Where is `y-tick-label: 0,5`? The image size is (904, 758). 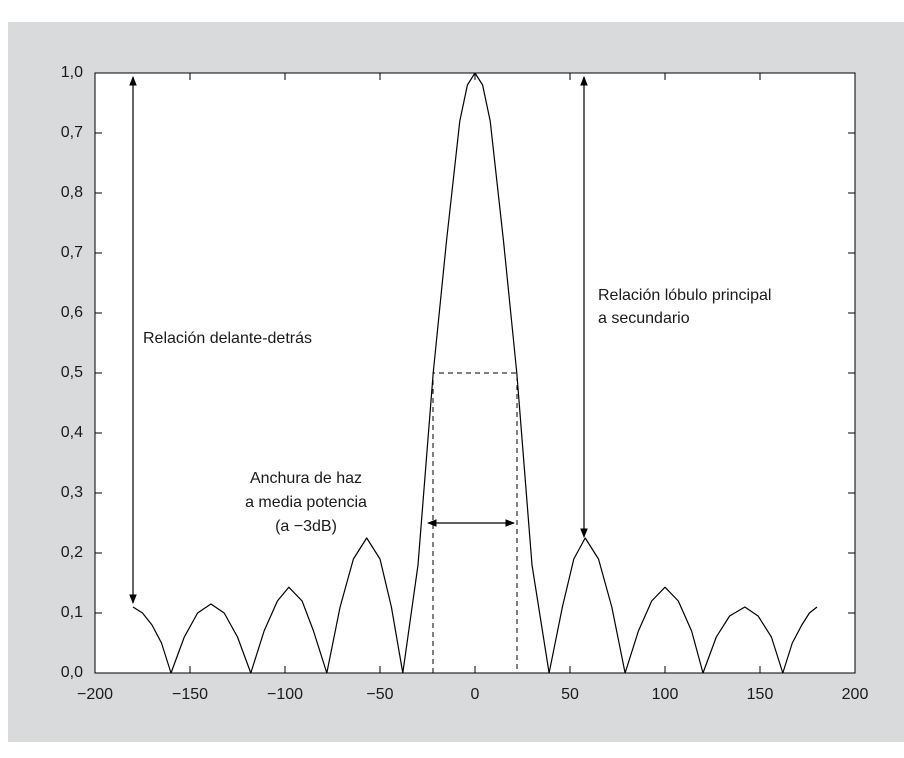
y-tick-label: 0,5 is located at coordinates (72, 372).